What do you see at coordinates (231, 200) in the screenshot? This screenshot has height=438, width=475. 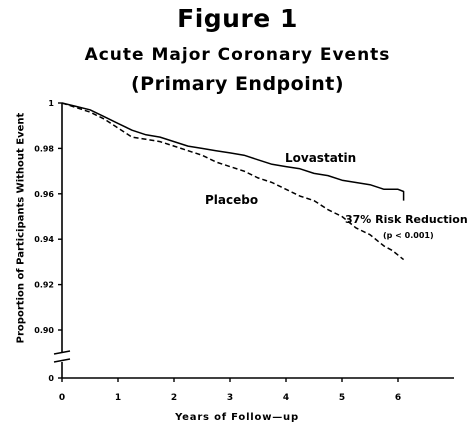 I see `series-label-placebo: Placebo` at bounding box center [231, 200].